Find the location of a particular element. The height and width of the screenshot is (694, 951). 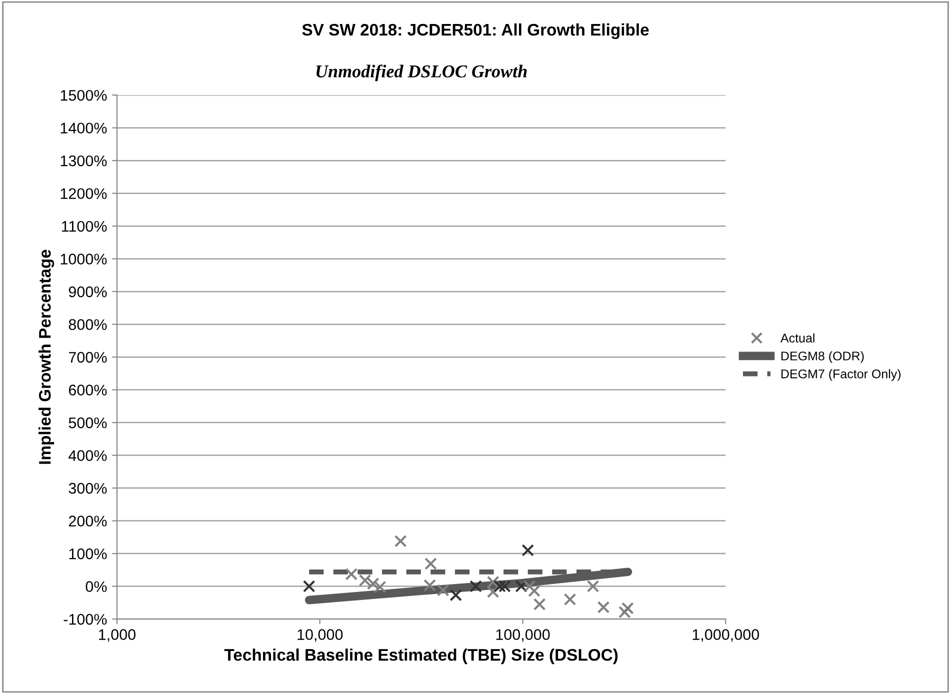

y-tick-label: 300% is located at coordinates (87, 488).